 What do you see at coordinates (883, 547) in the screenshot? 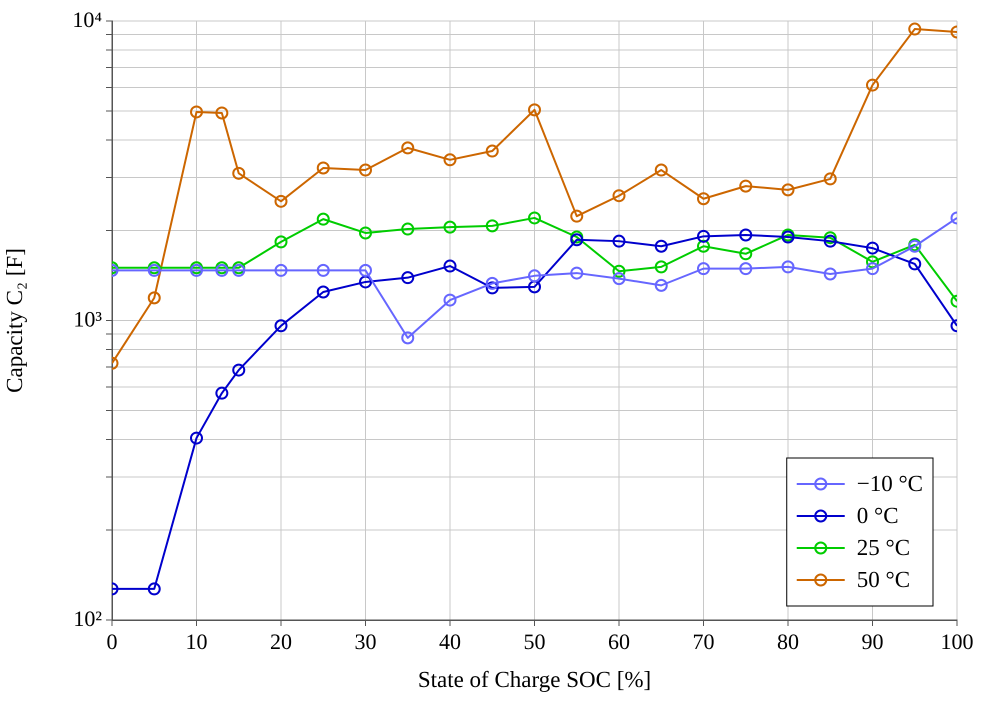
I see `legend-label: 25 °C` at bounding box center [883, 547].